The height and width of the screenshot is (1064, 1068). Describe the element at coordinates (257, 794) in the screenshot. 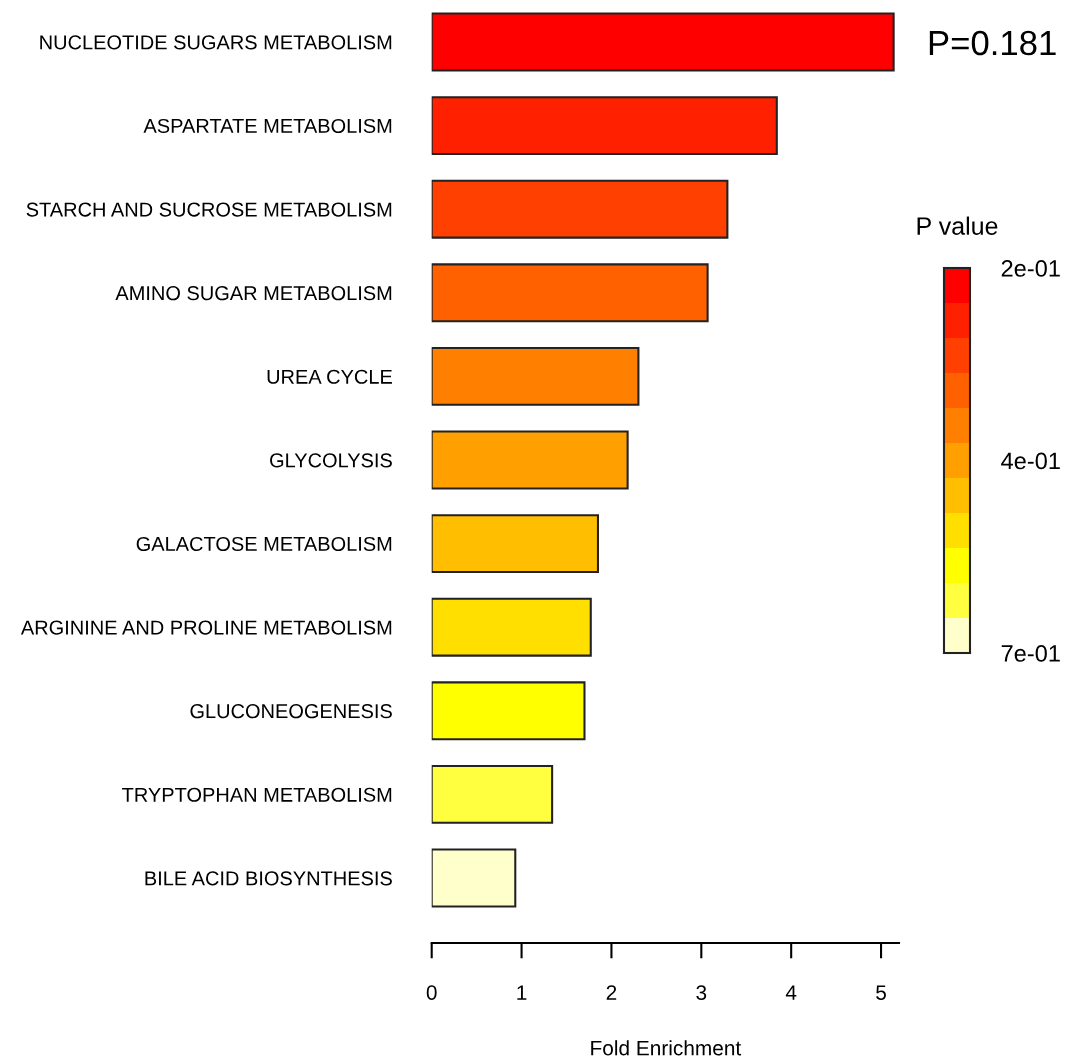

I see `y-tick-label: TRYPTOPHAN METABOLISM` at that location.